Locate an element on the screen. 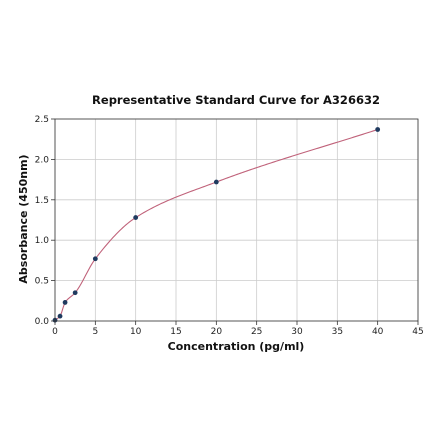 The width and height of the screenshot is (440, 441). x-tick-label: 40 is located at coordinates (378, 332).